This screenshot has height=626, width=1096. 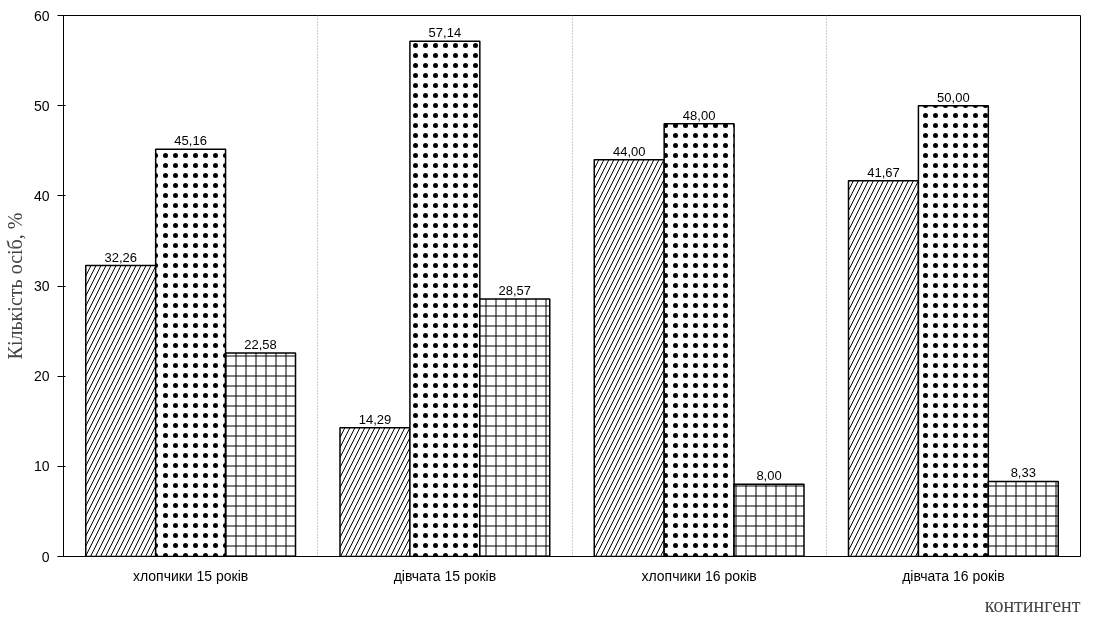 I want to click on y-tick-label: 20, so click(x=41, y=376).